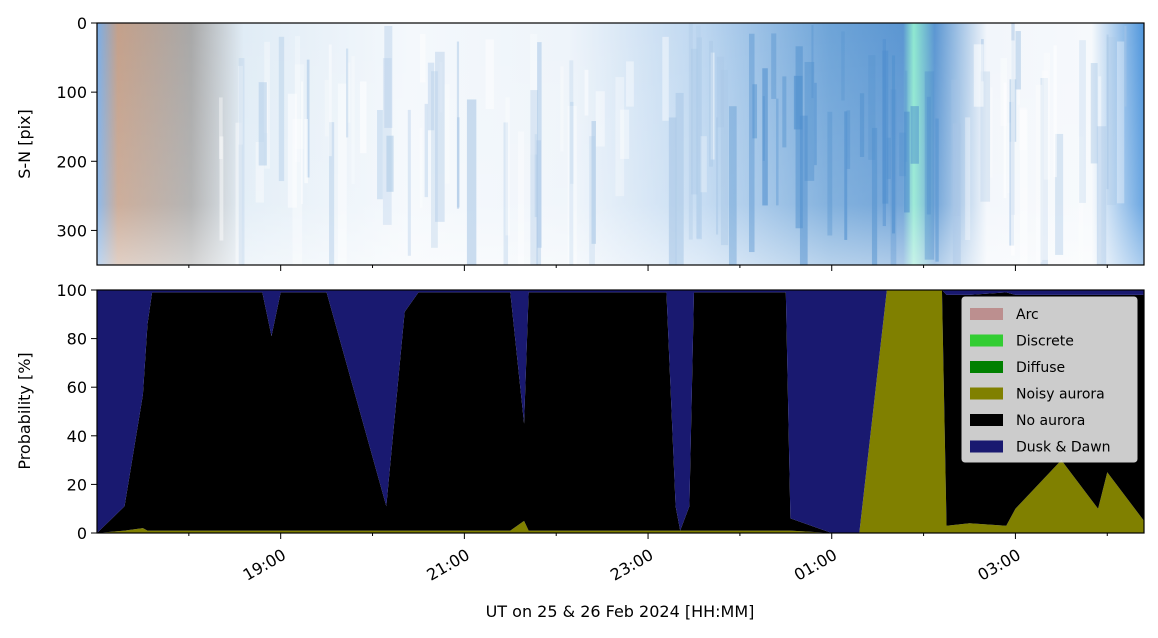  What do you see at coordinates (71, 290) in the screenshot?
I see `probability-y-tick-label: 100` at bounding box center [71, 290].